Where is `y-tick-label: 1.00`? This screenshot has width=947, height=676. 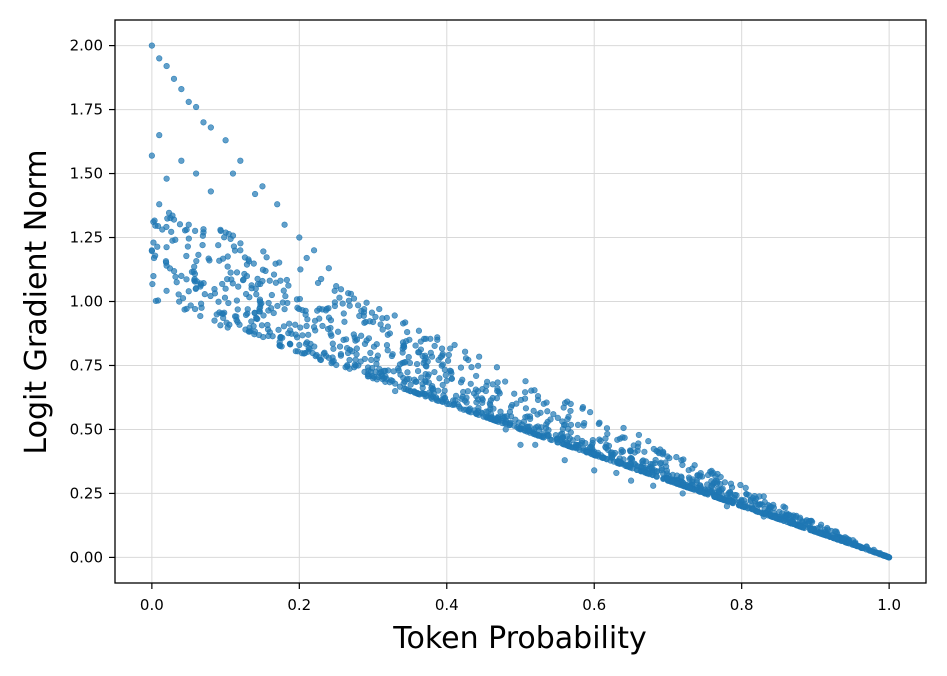 y-tick-label: 1.00 is located at coordinates (86, 302).